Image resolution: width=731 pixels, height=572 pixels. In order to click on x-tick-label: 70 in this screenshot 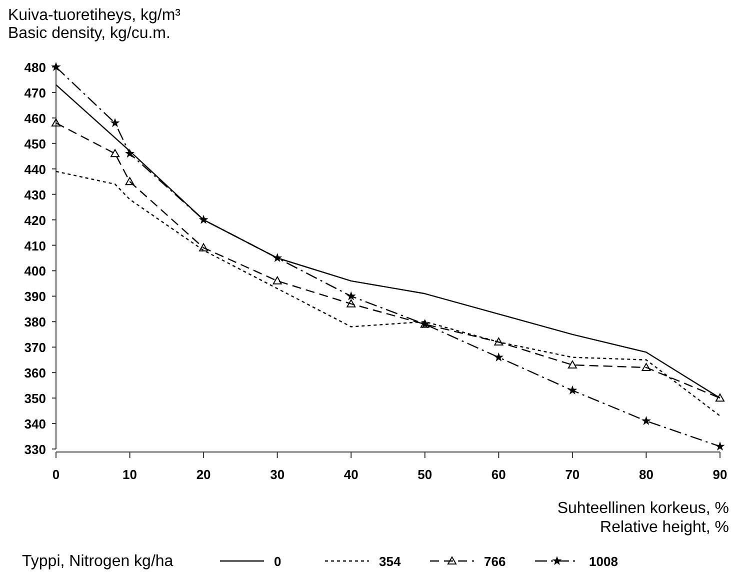, I will do `click(572, 474)`.